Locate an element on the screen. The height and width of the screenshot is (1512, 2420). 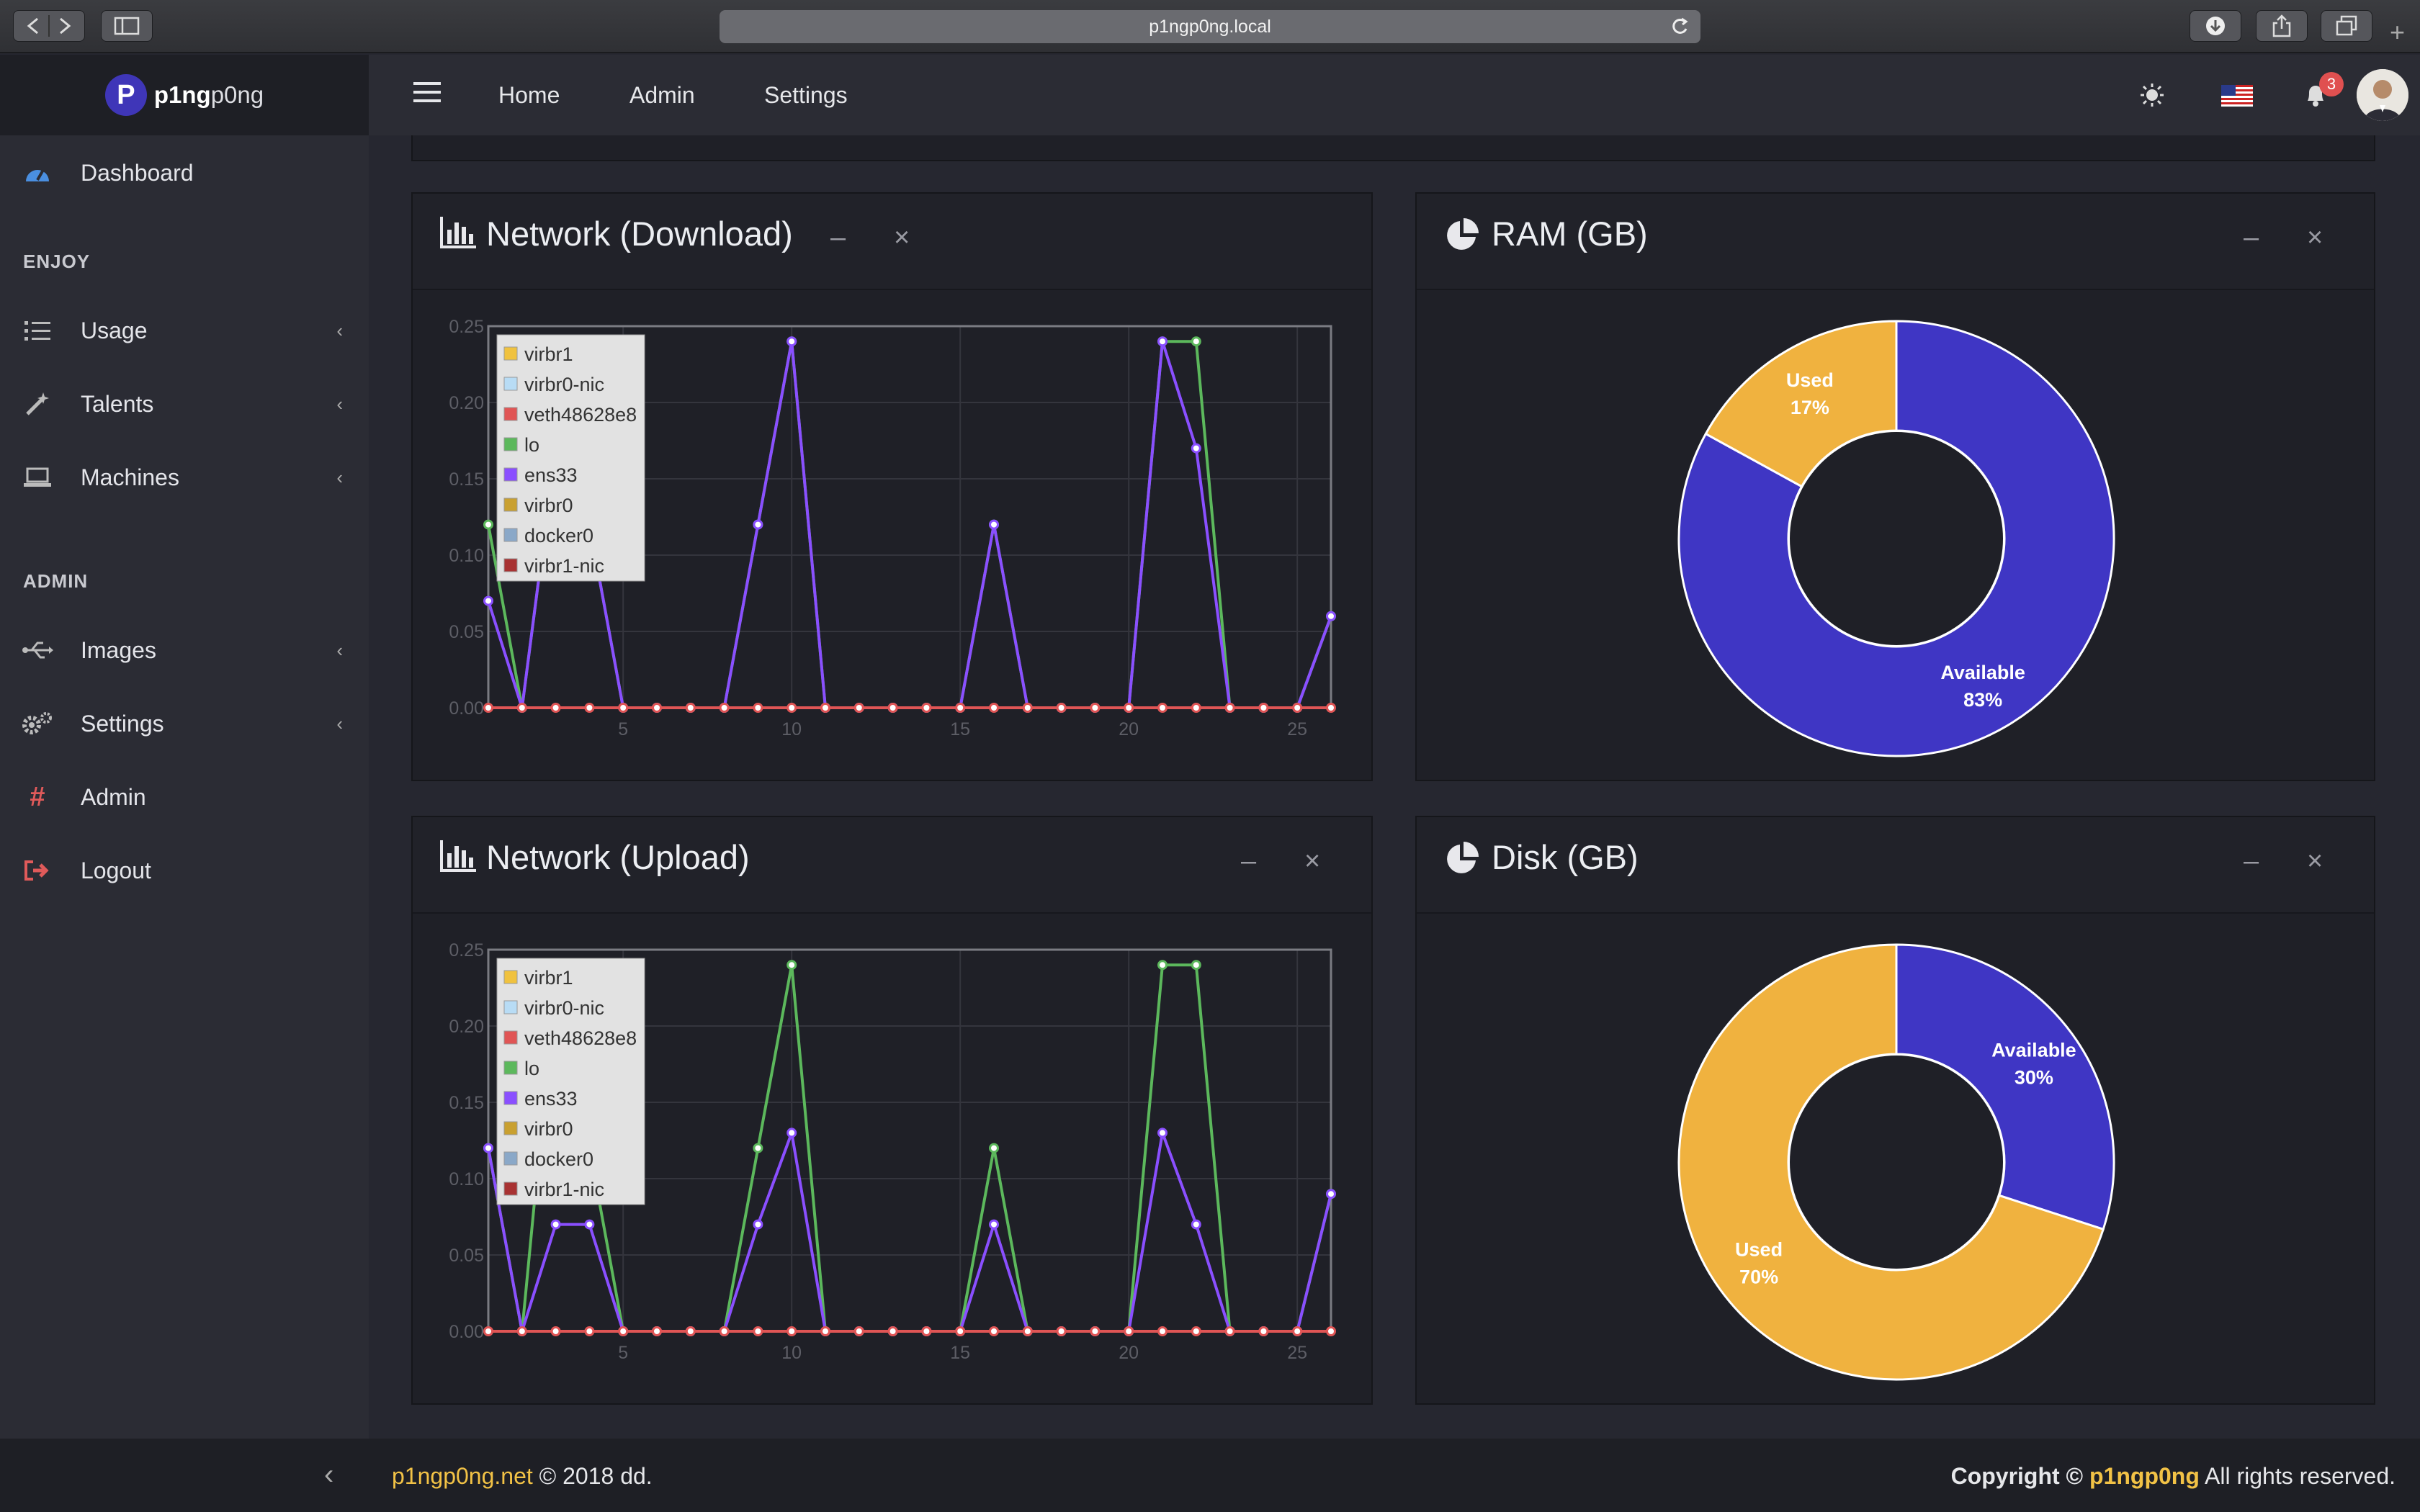
new-tab-icon: + is located at coordinates (2398, 32).